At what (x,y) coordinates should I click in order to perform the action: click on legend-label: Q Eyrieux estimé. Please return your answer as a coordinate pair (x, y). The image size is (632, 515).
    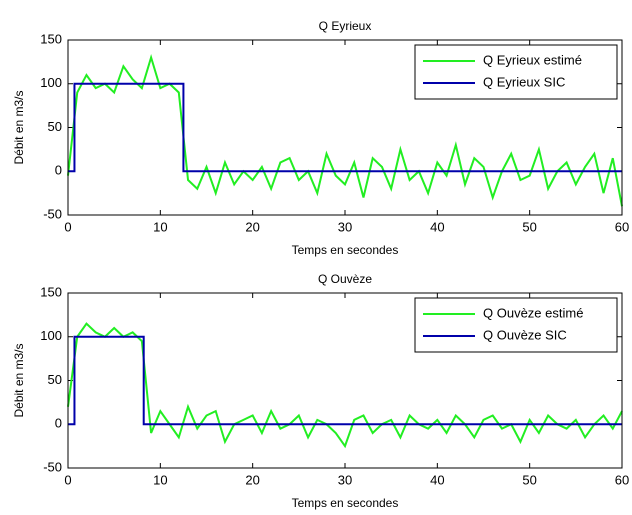
    Looking at the image, I should click on (532, 59).